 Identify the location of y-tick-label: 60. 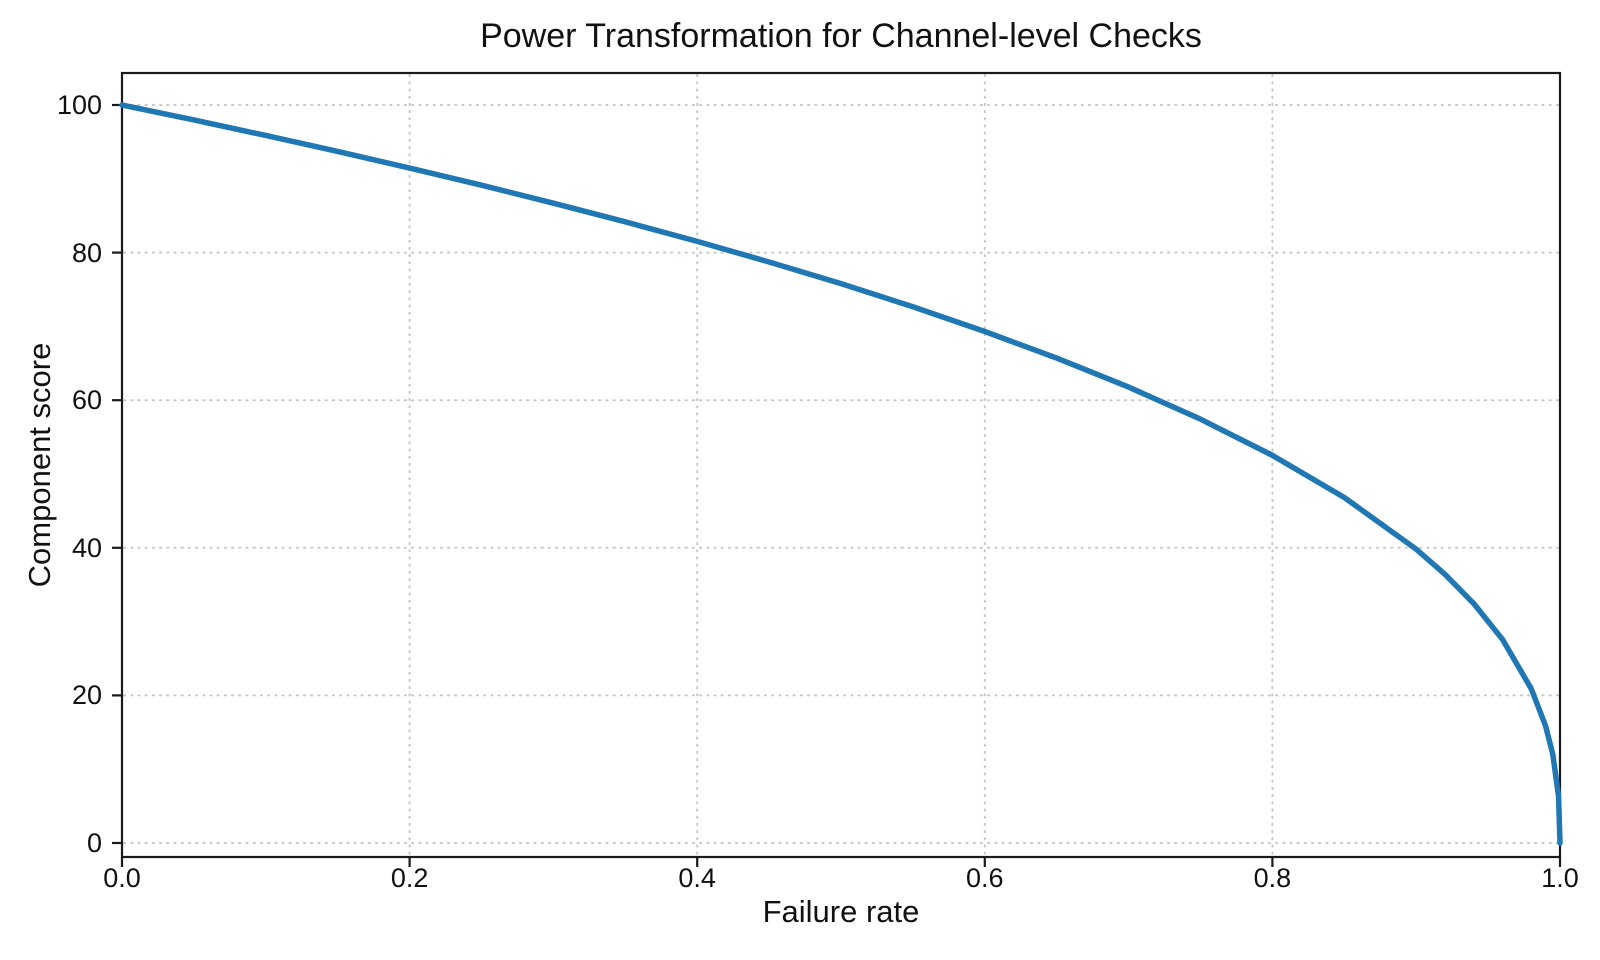
(86, 400).